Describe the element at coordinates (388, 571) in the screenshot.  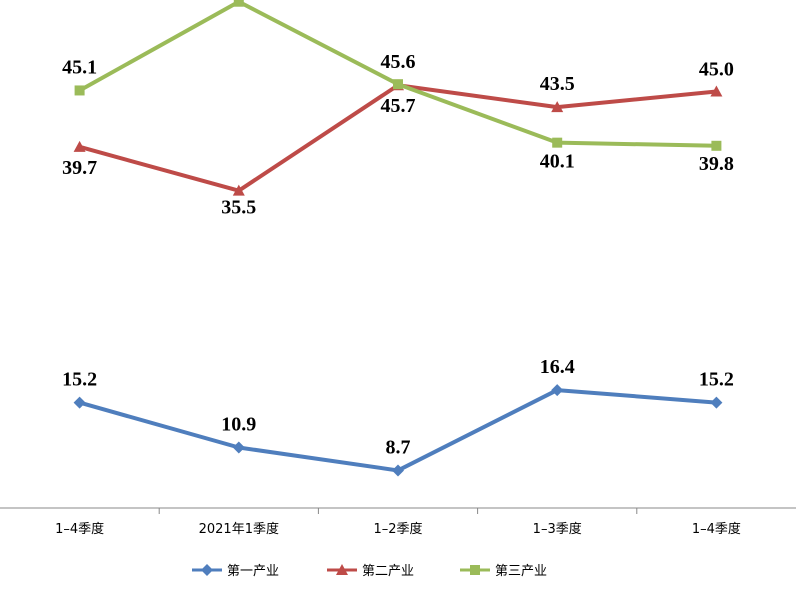
I see `legend-label: 第二产业` at that location.